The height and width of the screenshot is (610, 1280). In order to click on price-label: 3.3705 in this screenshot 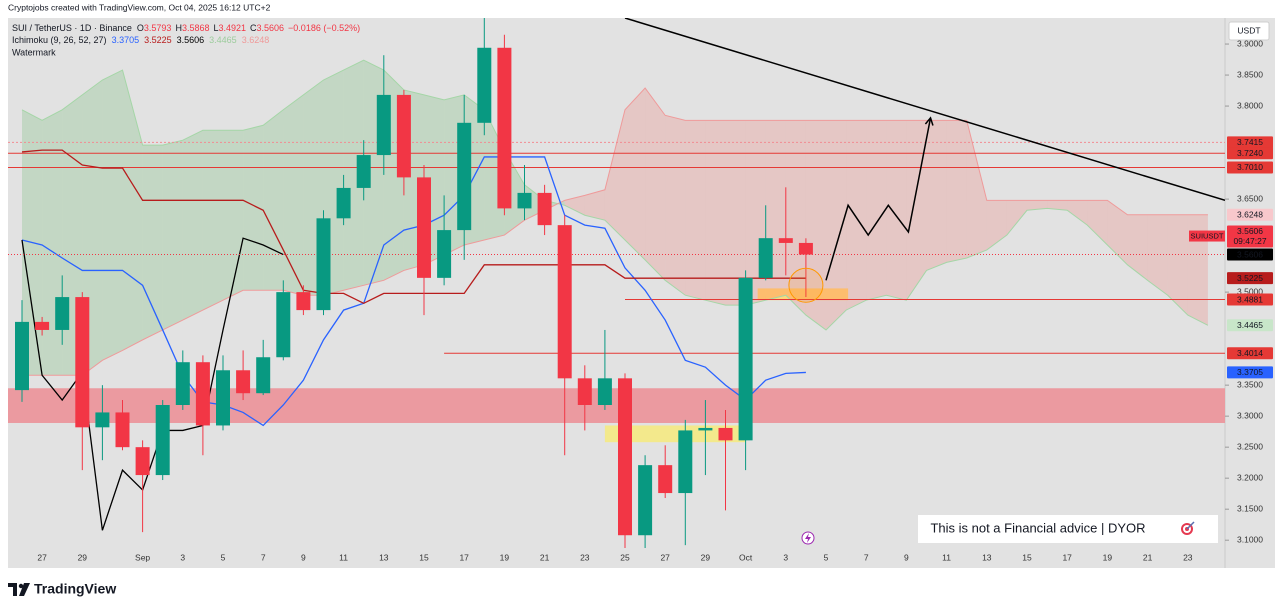, I will do `click(1250, 372)`.